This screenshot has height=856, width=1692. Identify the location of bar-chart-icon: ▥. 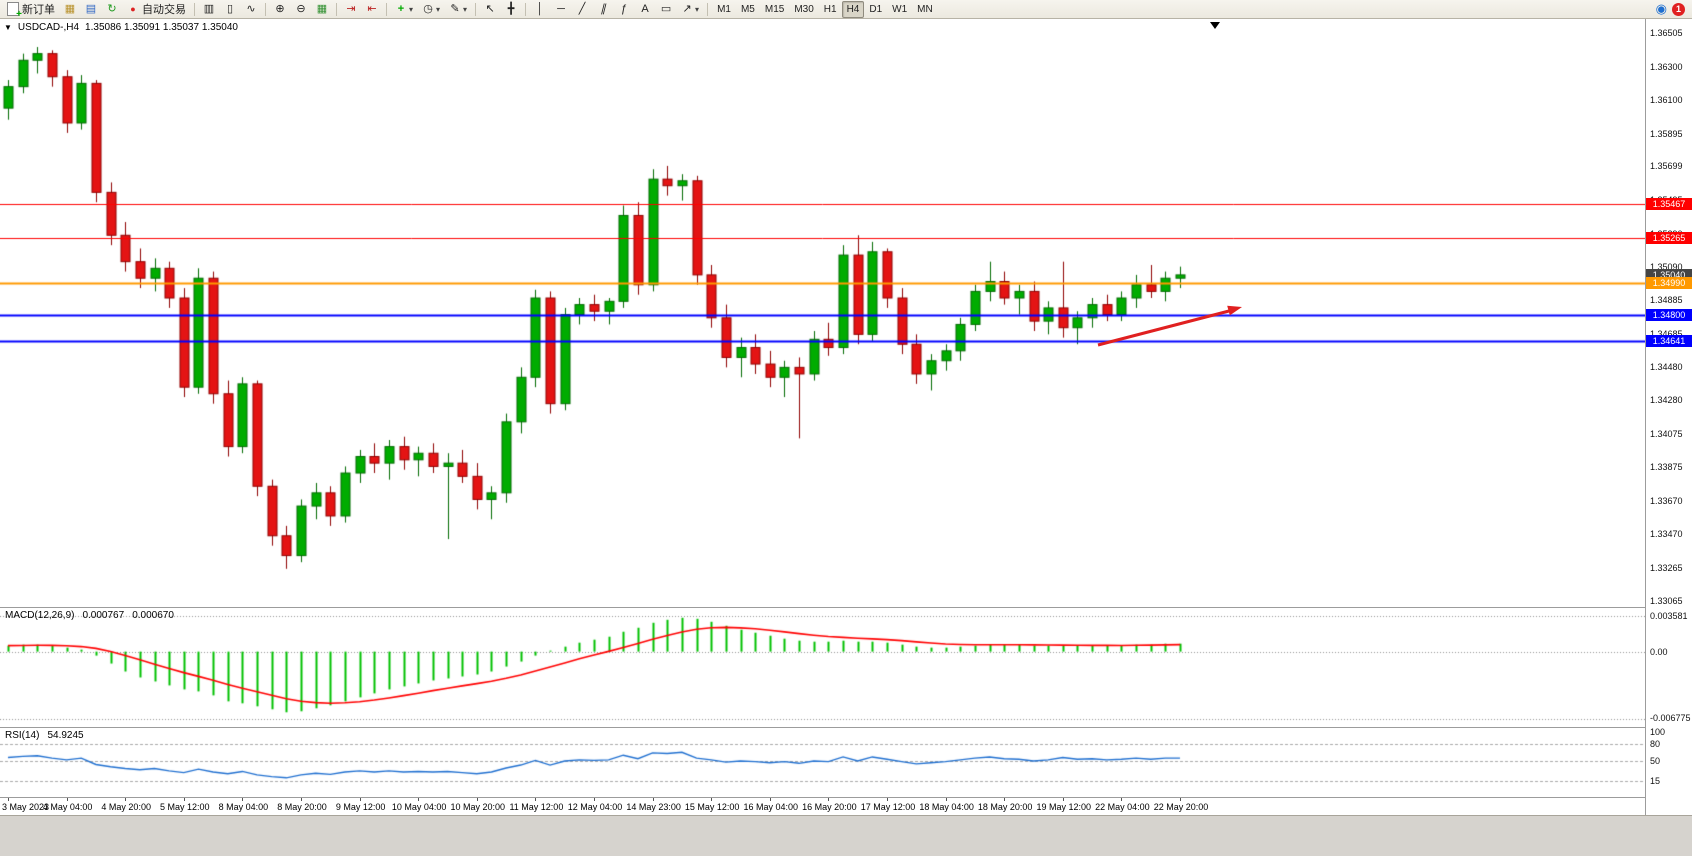
(209, 8).